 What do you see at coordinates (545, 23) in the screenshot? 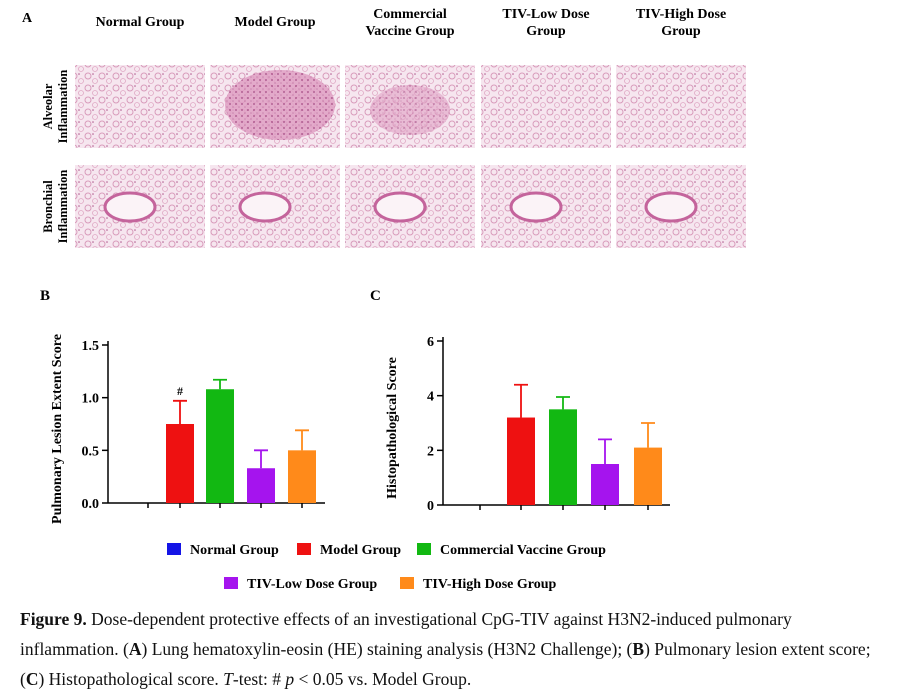
I see `column-header: TIV-Low Dose Group` at bounding box center [545, 23].